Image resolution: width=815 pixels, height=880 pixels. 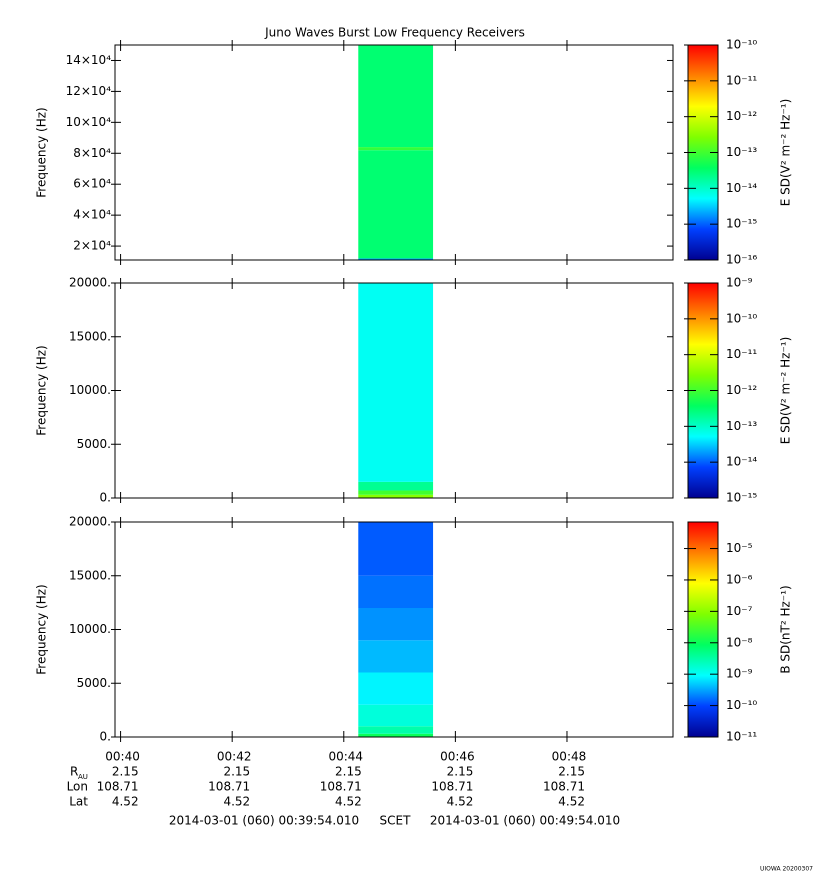 What do you see at coordinates (78, 802) in the screenshot?
I see `ephemeris-label: Lat` at bounding box center [78, 802].